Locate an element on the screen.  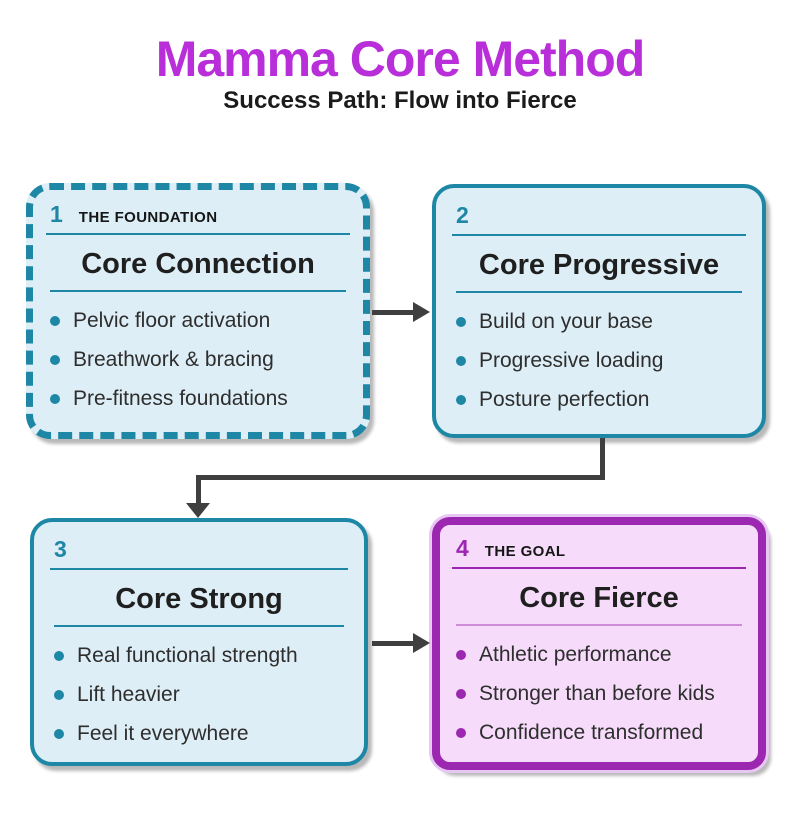
bullet-text: Breathwork & bracing is located at coordinates (173, 359).